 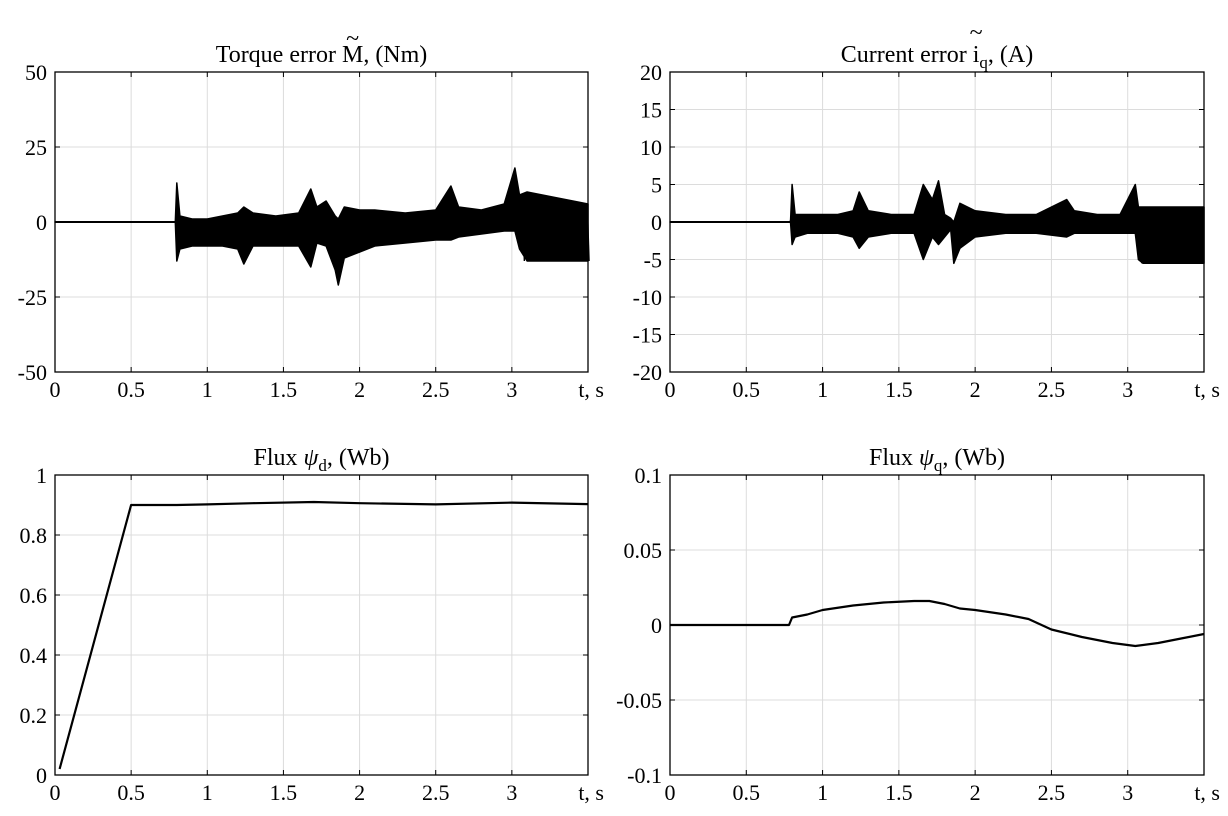 I want to click on y-tick-label: 5, so click(x=656, y=185).